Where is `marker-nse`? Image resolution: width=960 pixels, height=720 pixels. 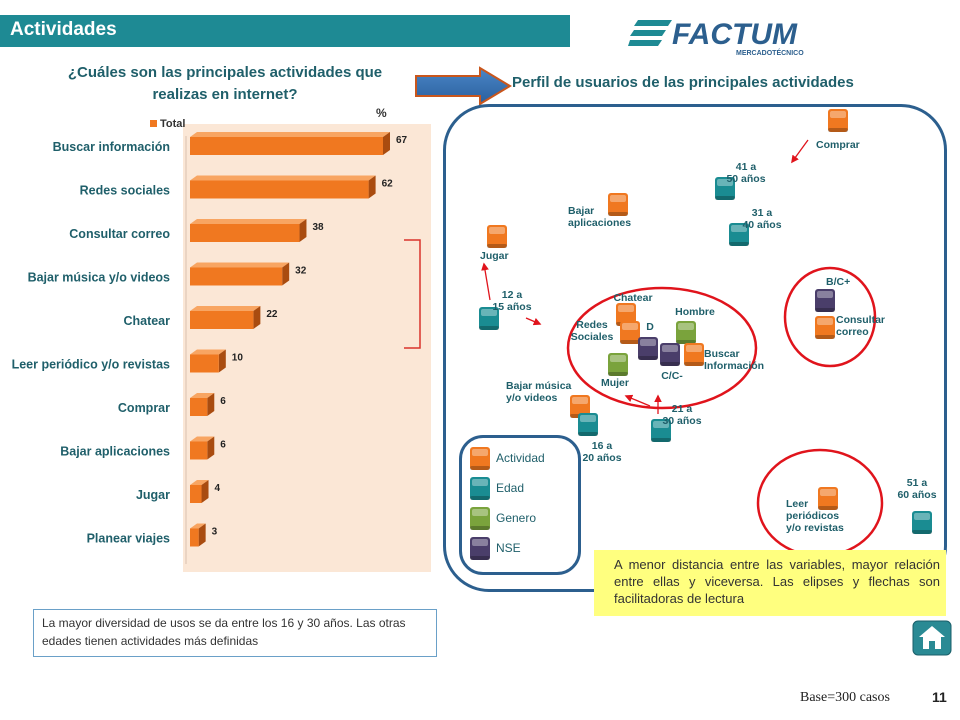 marker-nse is located at coordinates (648, 348).